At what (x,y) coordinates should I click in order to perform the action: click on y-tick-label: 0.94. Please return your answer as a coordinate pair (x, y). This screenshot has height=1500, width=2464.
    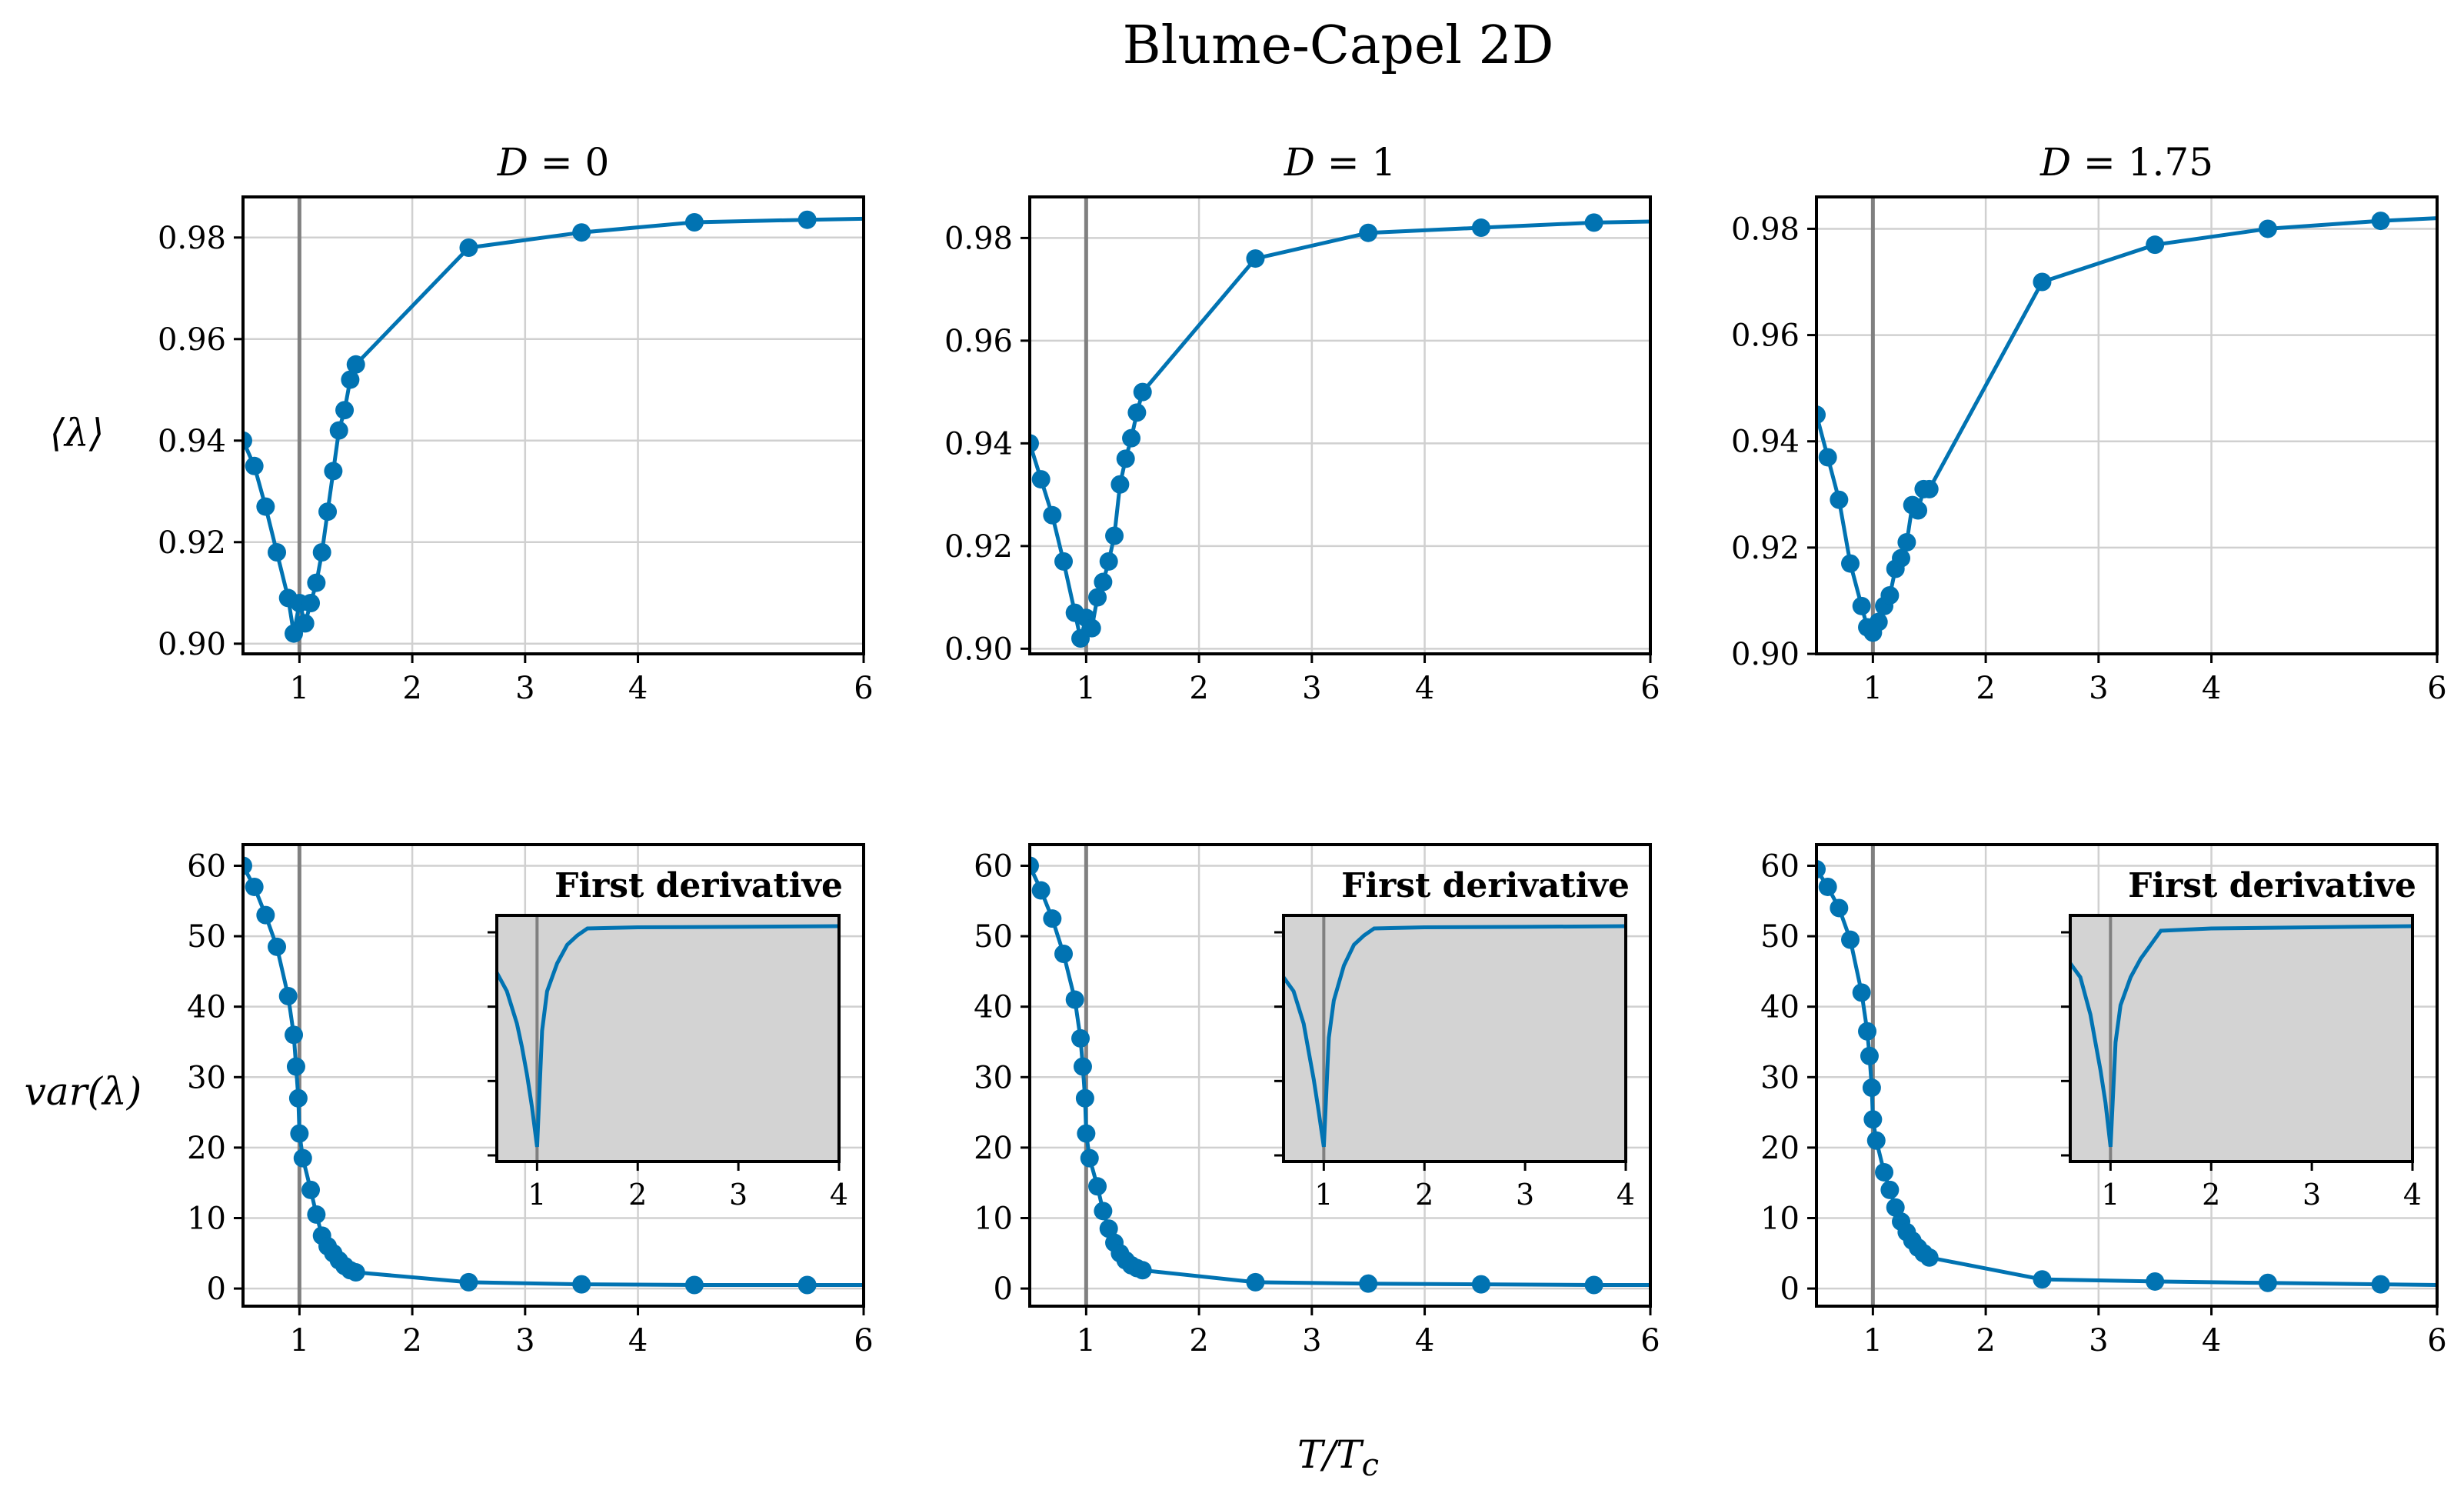
    Looking at the image, I should click on (192, 442).